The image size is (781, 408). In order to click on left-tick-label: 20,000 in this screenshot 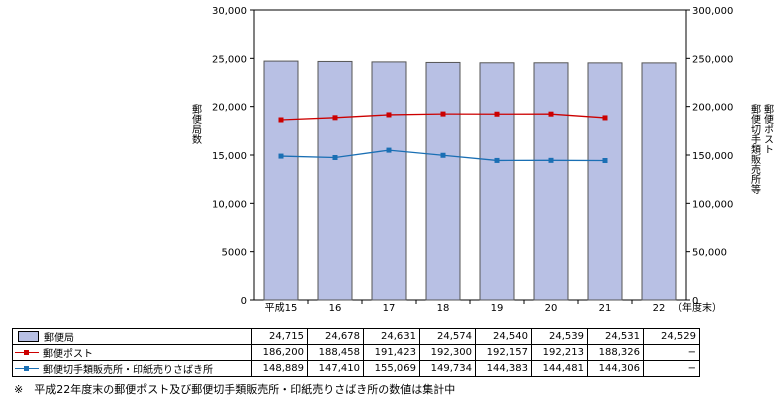, I will do `click(229, 108)`.